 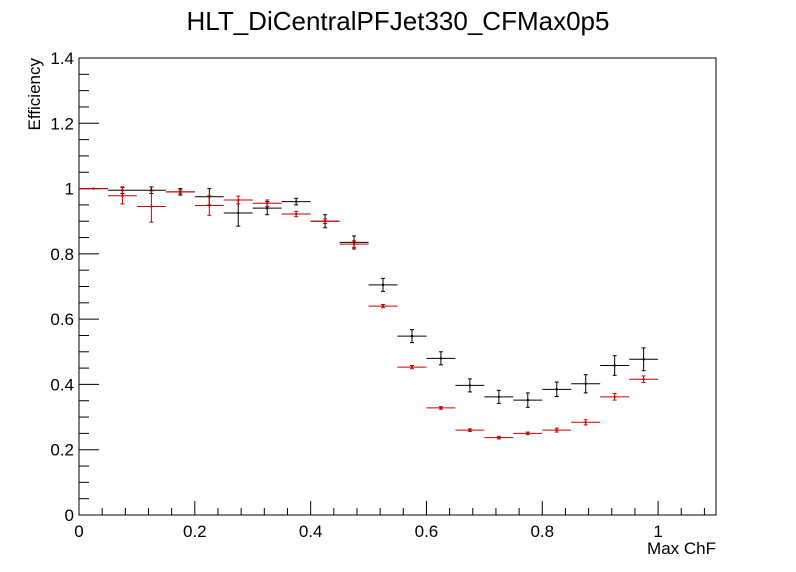 I want to click on x-tick-label: 0.2, so click(x=195, y=531).